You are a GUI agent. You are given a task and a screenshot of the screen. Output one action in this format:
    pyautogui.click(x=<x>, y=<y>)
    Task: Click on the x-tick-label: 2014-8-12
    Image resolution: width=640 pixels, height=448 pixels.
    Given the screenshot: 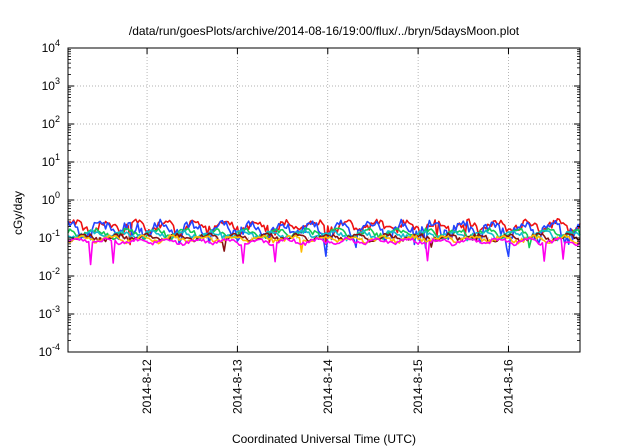 What is the action you would take?
    pyautogui.click(x=147, y=386)
    